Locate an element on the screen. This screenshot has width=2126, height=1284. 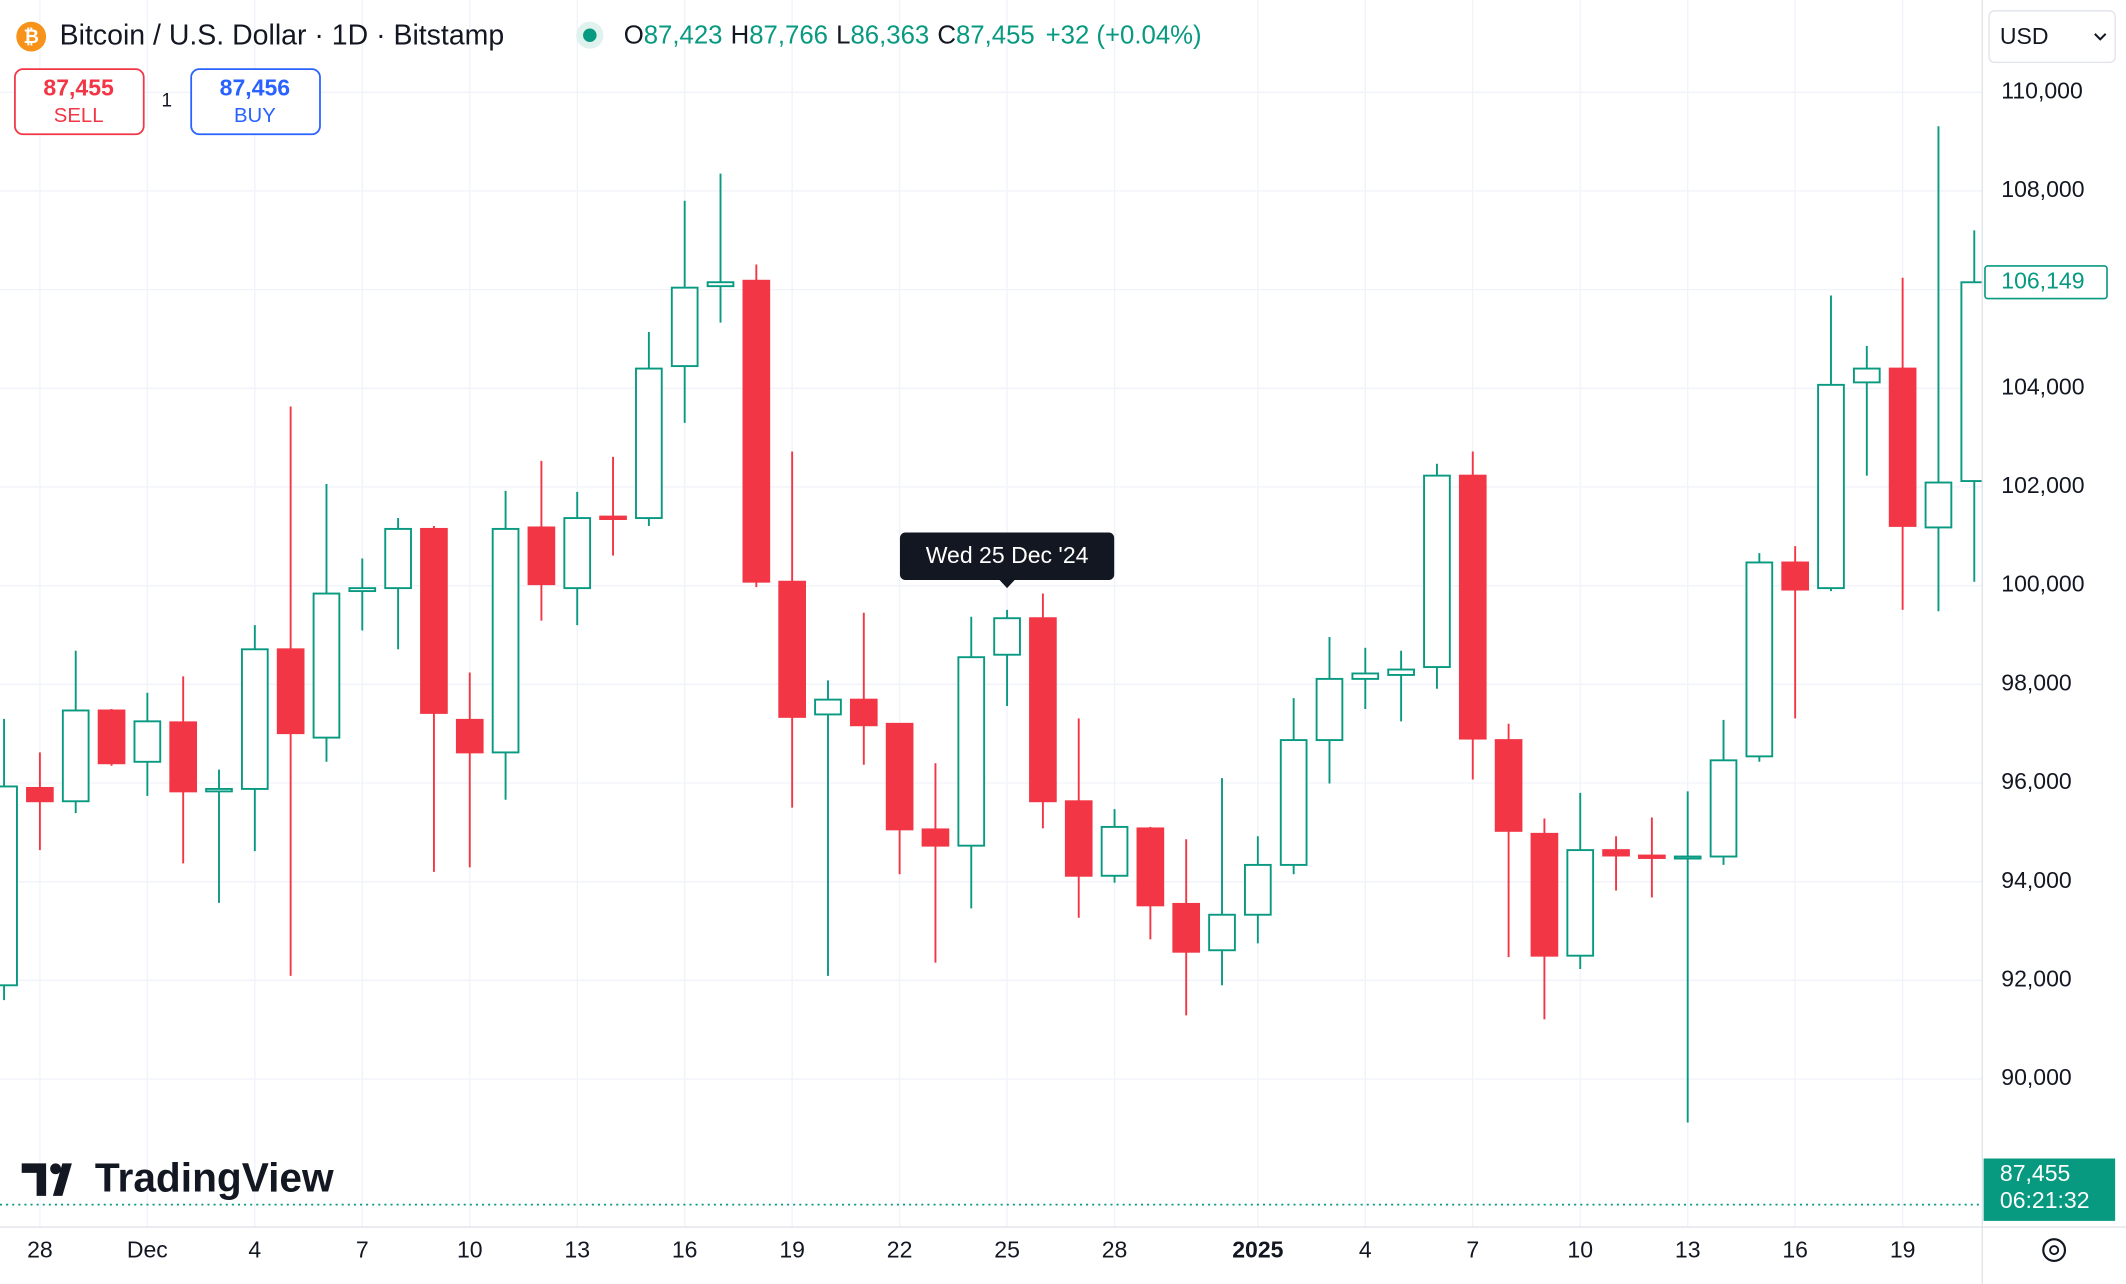
y-tick-label: 94,000 is located at coordinates (2036, 880).